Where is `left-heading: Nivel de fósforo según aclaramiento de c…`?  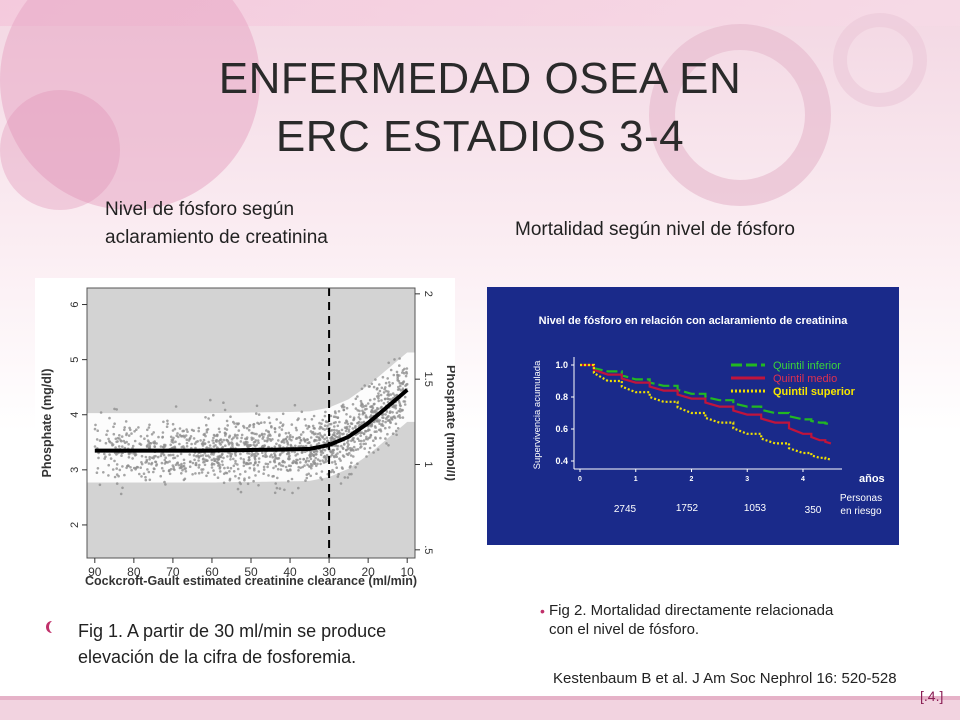 left-heading: Nivel de fósforo según aclaramiento de c… is located at coordinates (216, 224).